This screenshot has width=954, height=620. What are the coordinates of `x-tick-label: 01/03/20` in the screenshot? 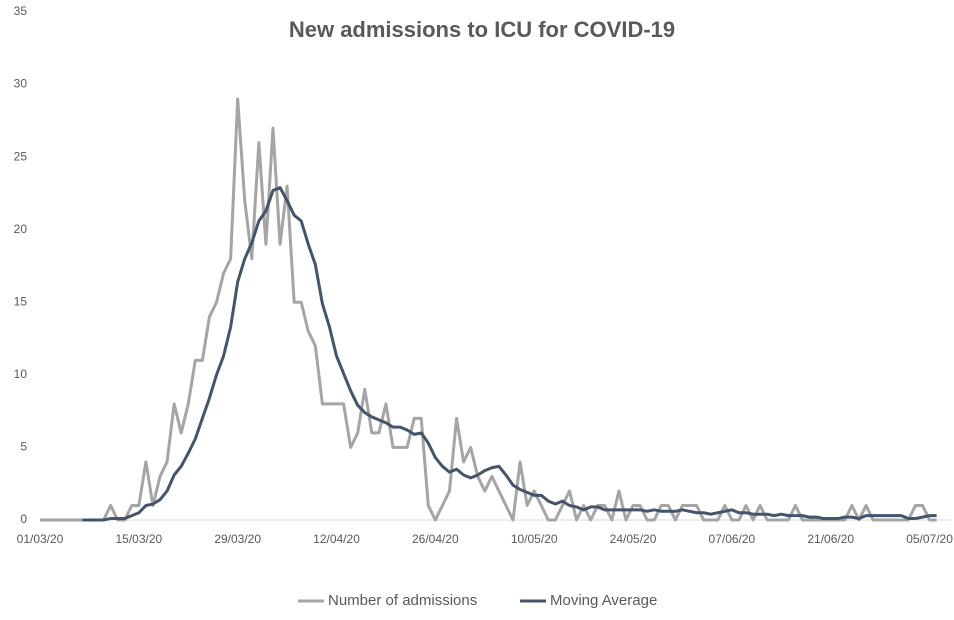 It's located at (40, 539).